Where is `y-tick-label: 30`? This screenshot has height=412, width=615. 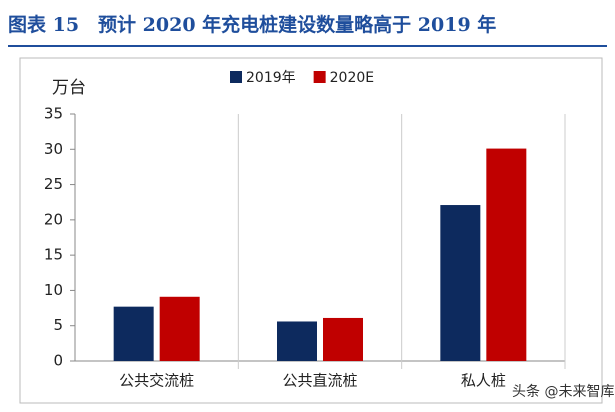
y-tick-label: 30 is located at coordinates (53, 149).